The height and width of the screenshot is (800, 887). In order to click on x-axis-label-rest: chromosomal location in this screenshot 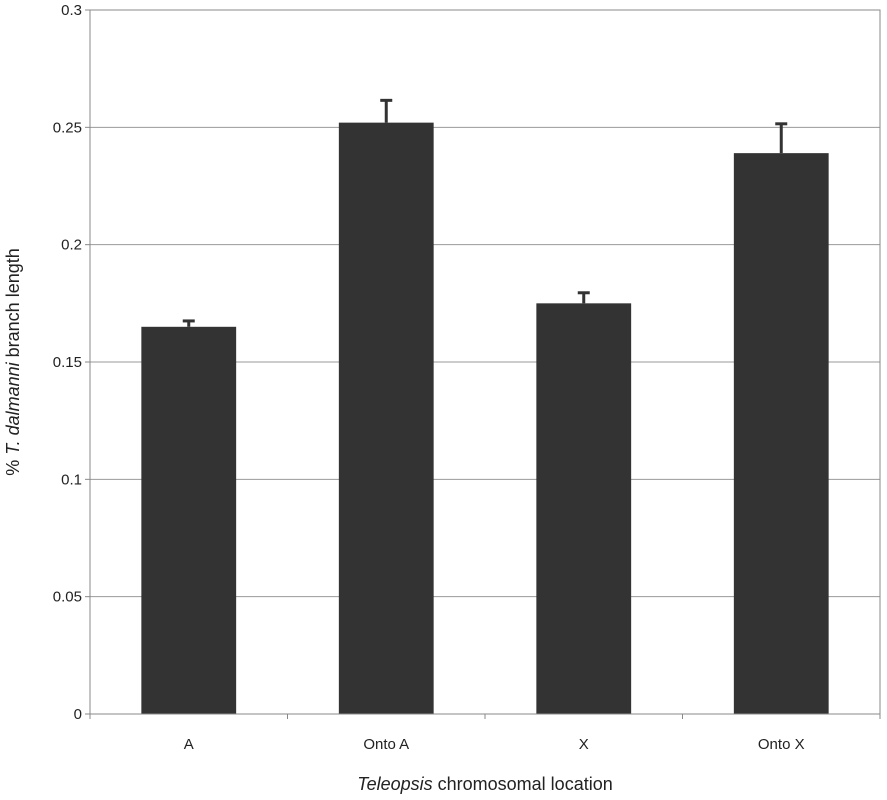, I will do `click(523, 784)`.